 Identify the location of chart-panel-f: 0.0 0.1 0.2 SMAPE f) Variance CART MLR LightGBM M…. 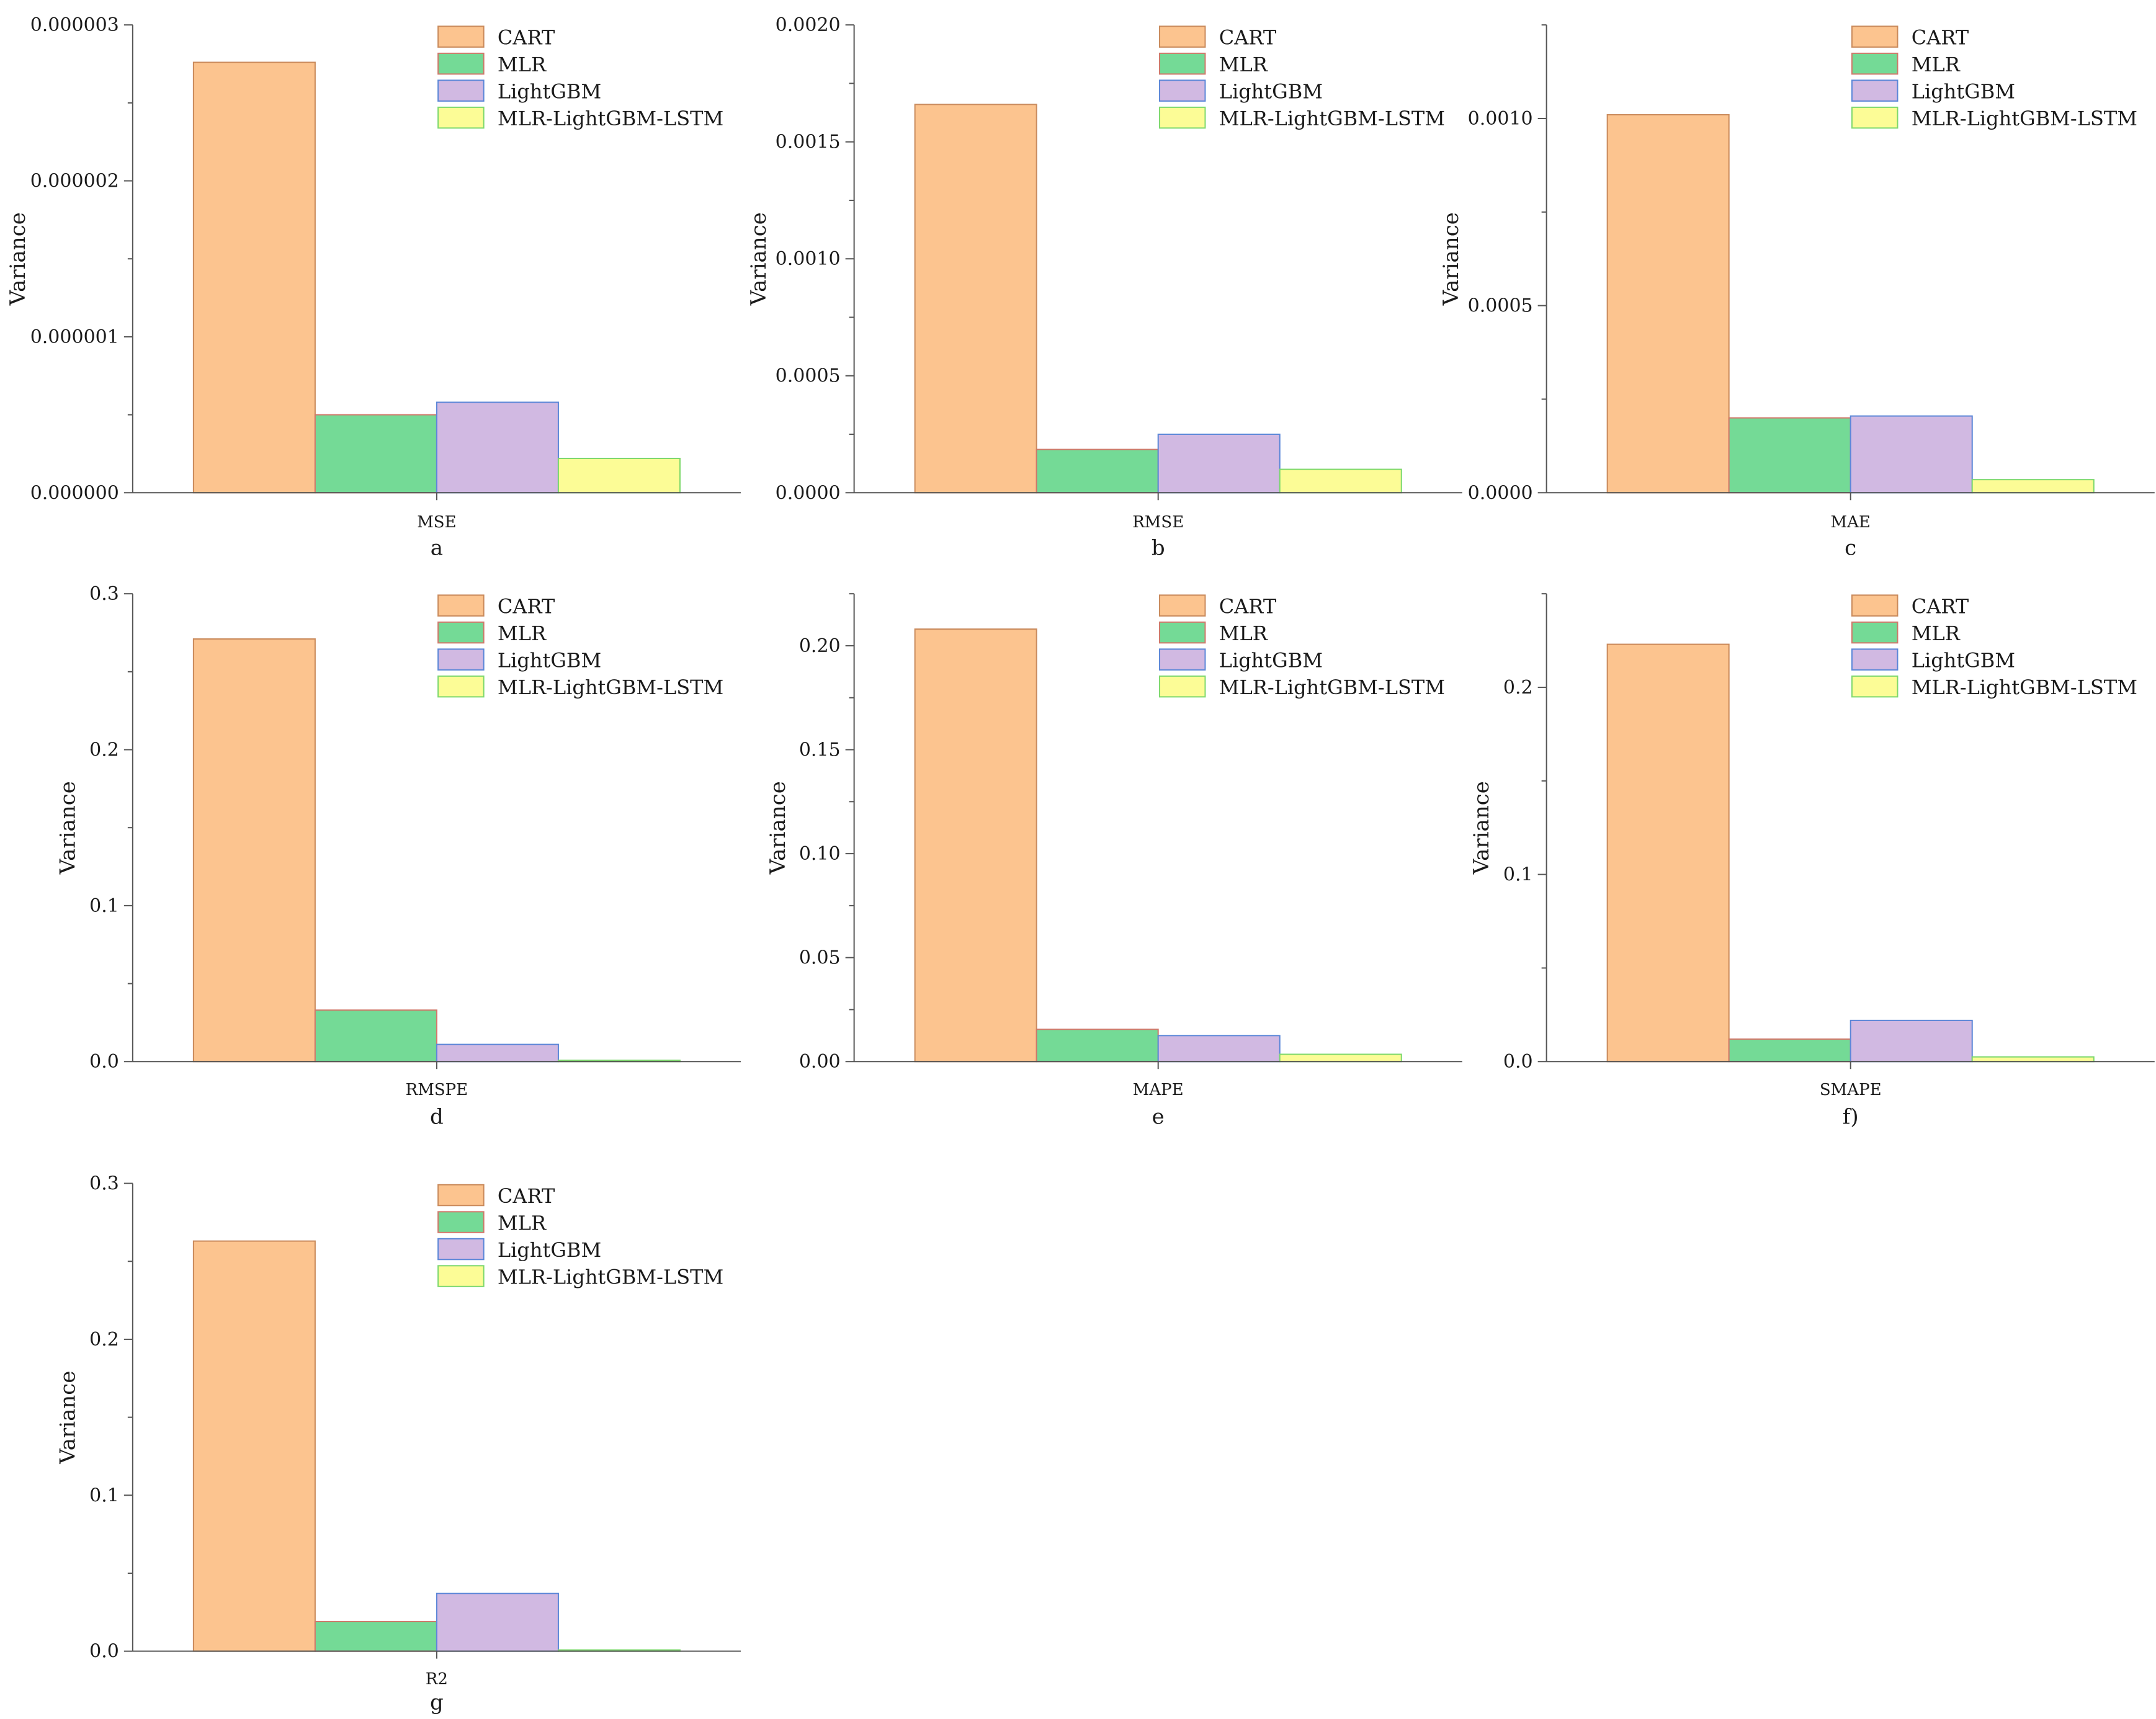
(1812, 861).